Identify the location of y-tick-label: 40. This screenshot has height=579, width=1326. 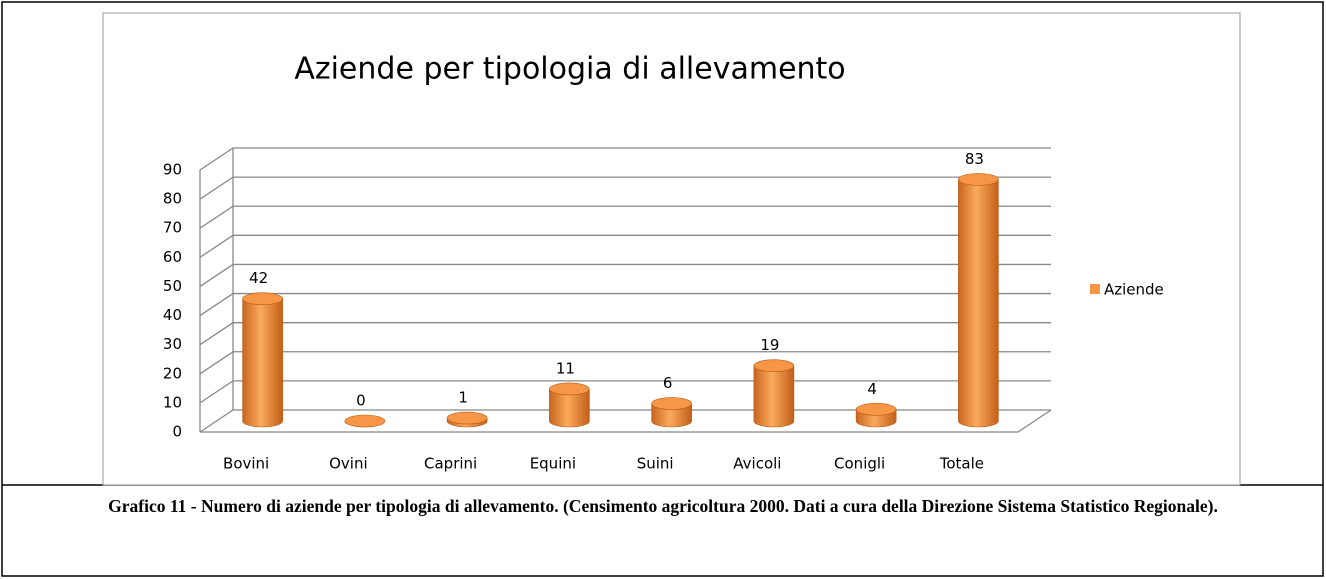
(172, 315).